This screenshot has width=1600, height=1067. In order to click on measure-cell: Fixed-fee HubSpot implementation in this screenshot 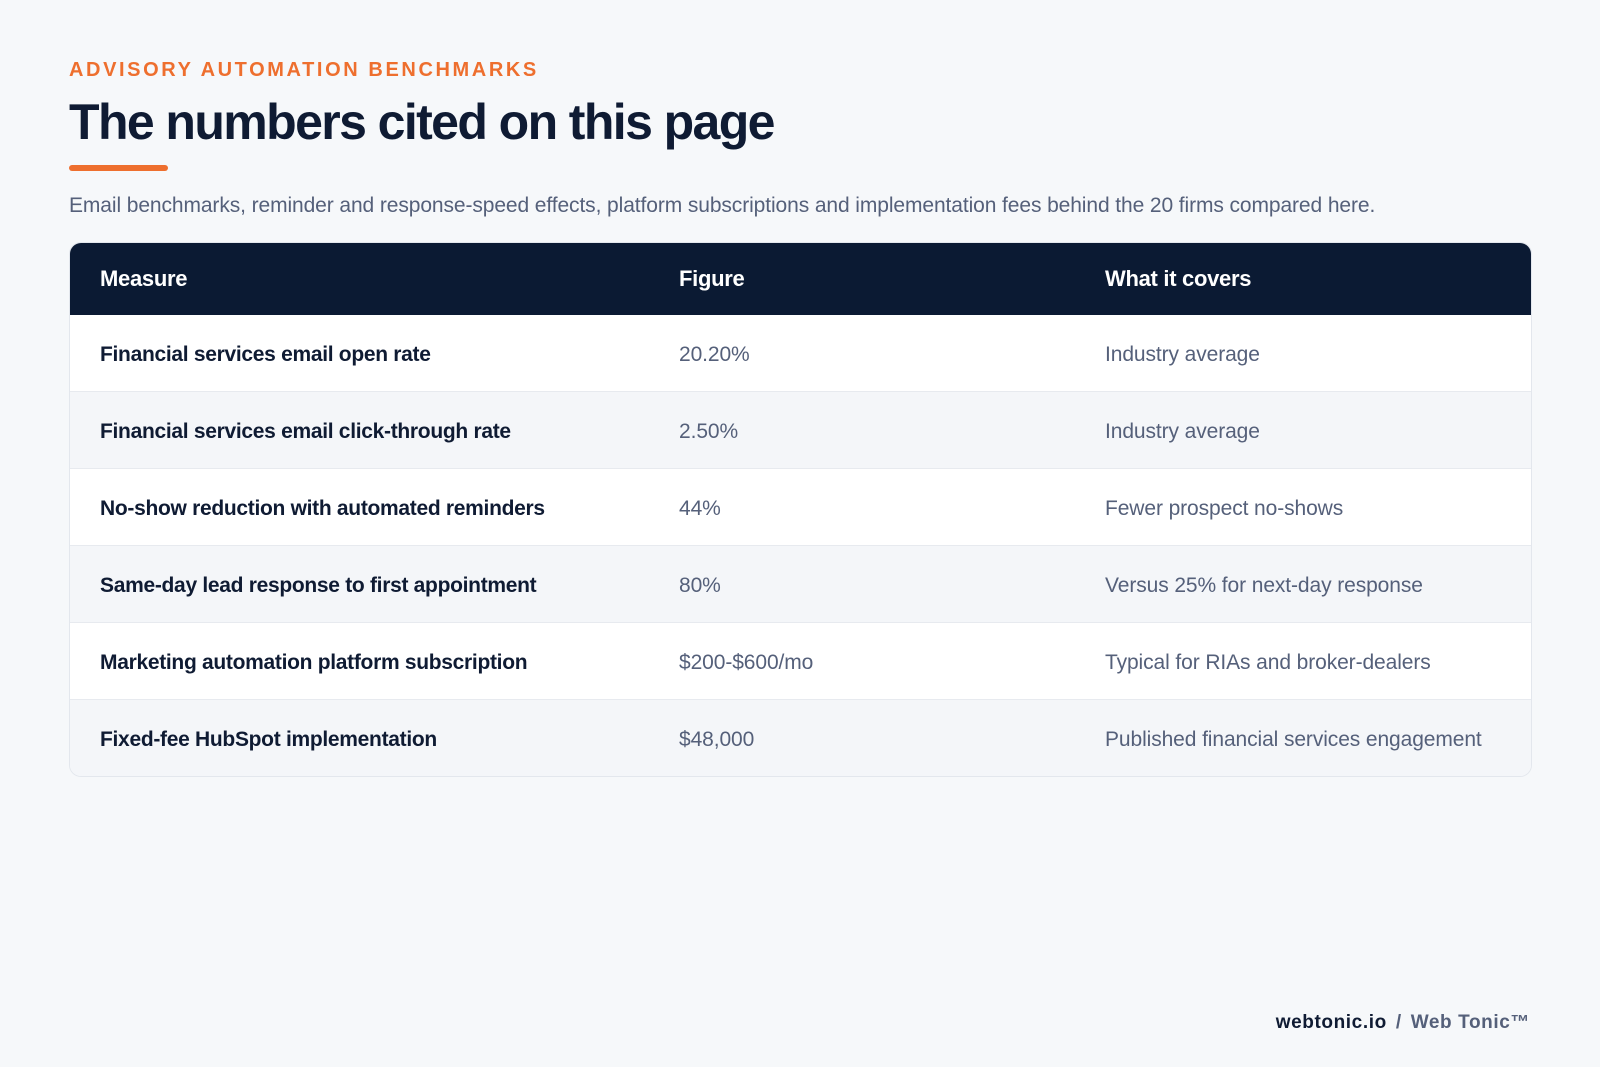, I will do `click(268, 739)`.